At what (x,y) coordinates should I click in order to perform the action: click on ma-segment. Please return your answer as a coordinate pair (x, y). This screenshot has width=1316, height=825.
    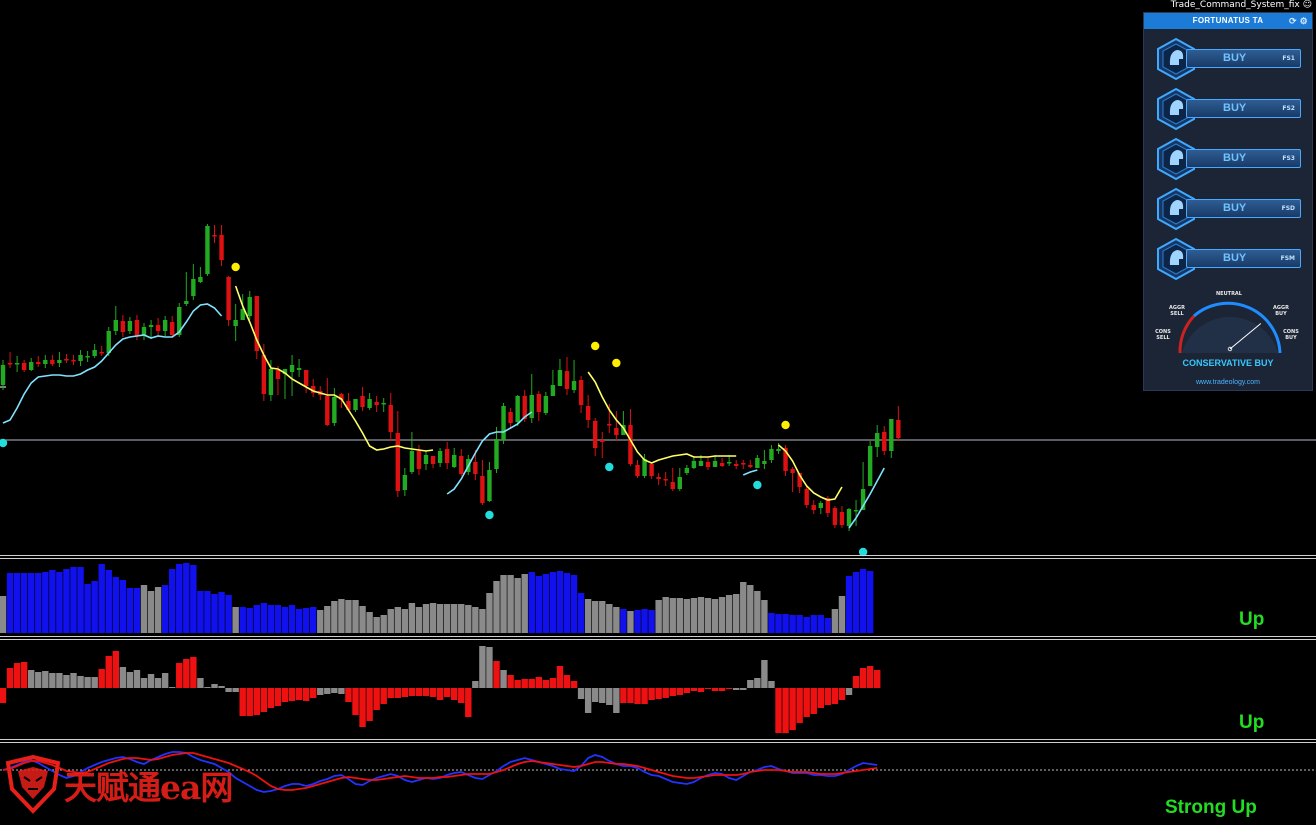
    Looking at the image, I should click on (112, 363).